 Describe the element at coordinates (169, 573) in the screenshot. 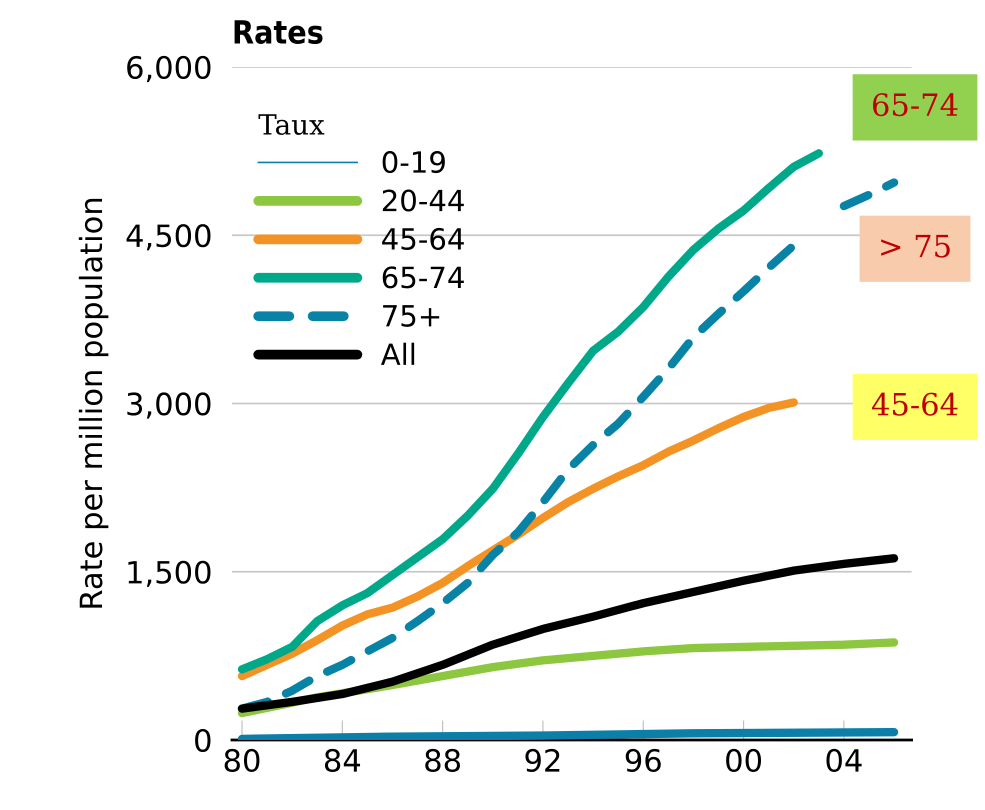

I see `y-tick-label: 1,500` at that location.